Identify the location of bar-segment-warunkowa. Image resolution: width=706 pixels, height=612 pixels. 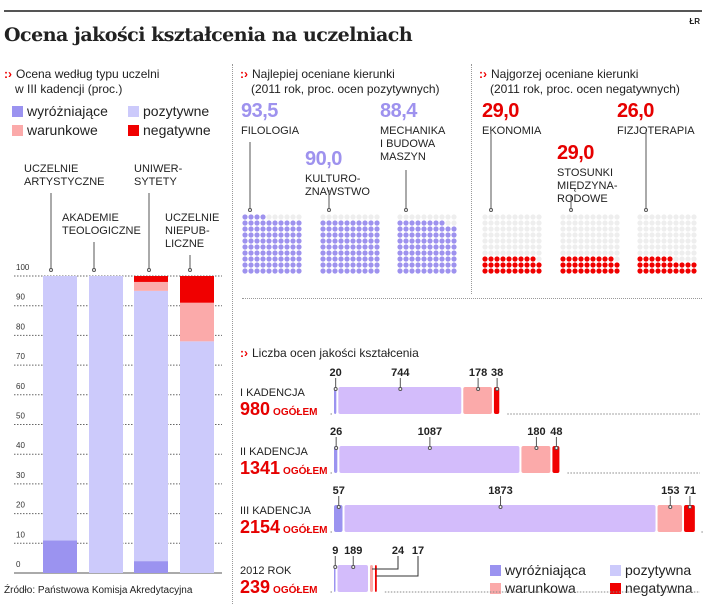
(536, 459).